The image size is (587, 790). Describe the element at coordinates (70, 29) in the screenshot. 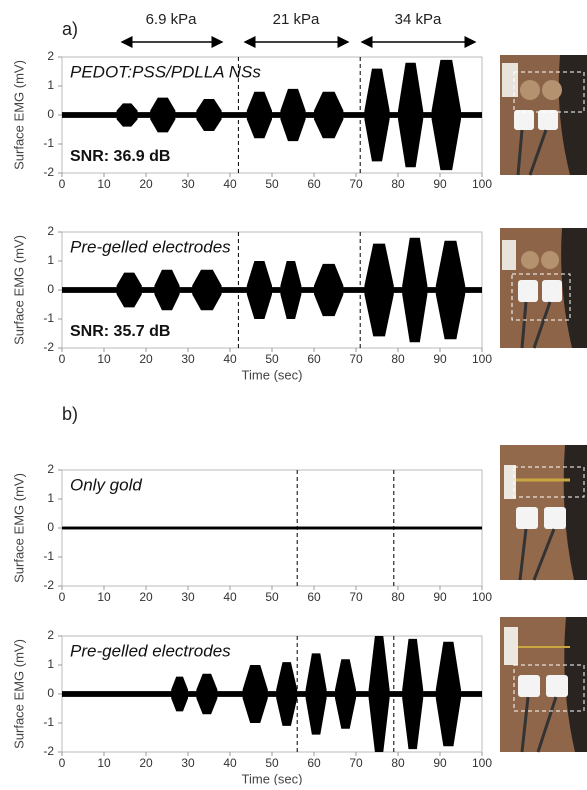

I see `panel-label: a)` at that location.